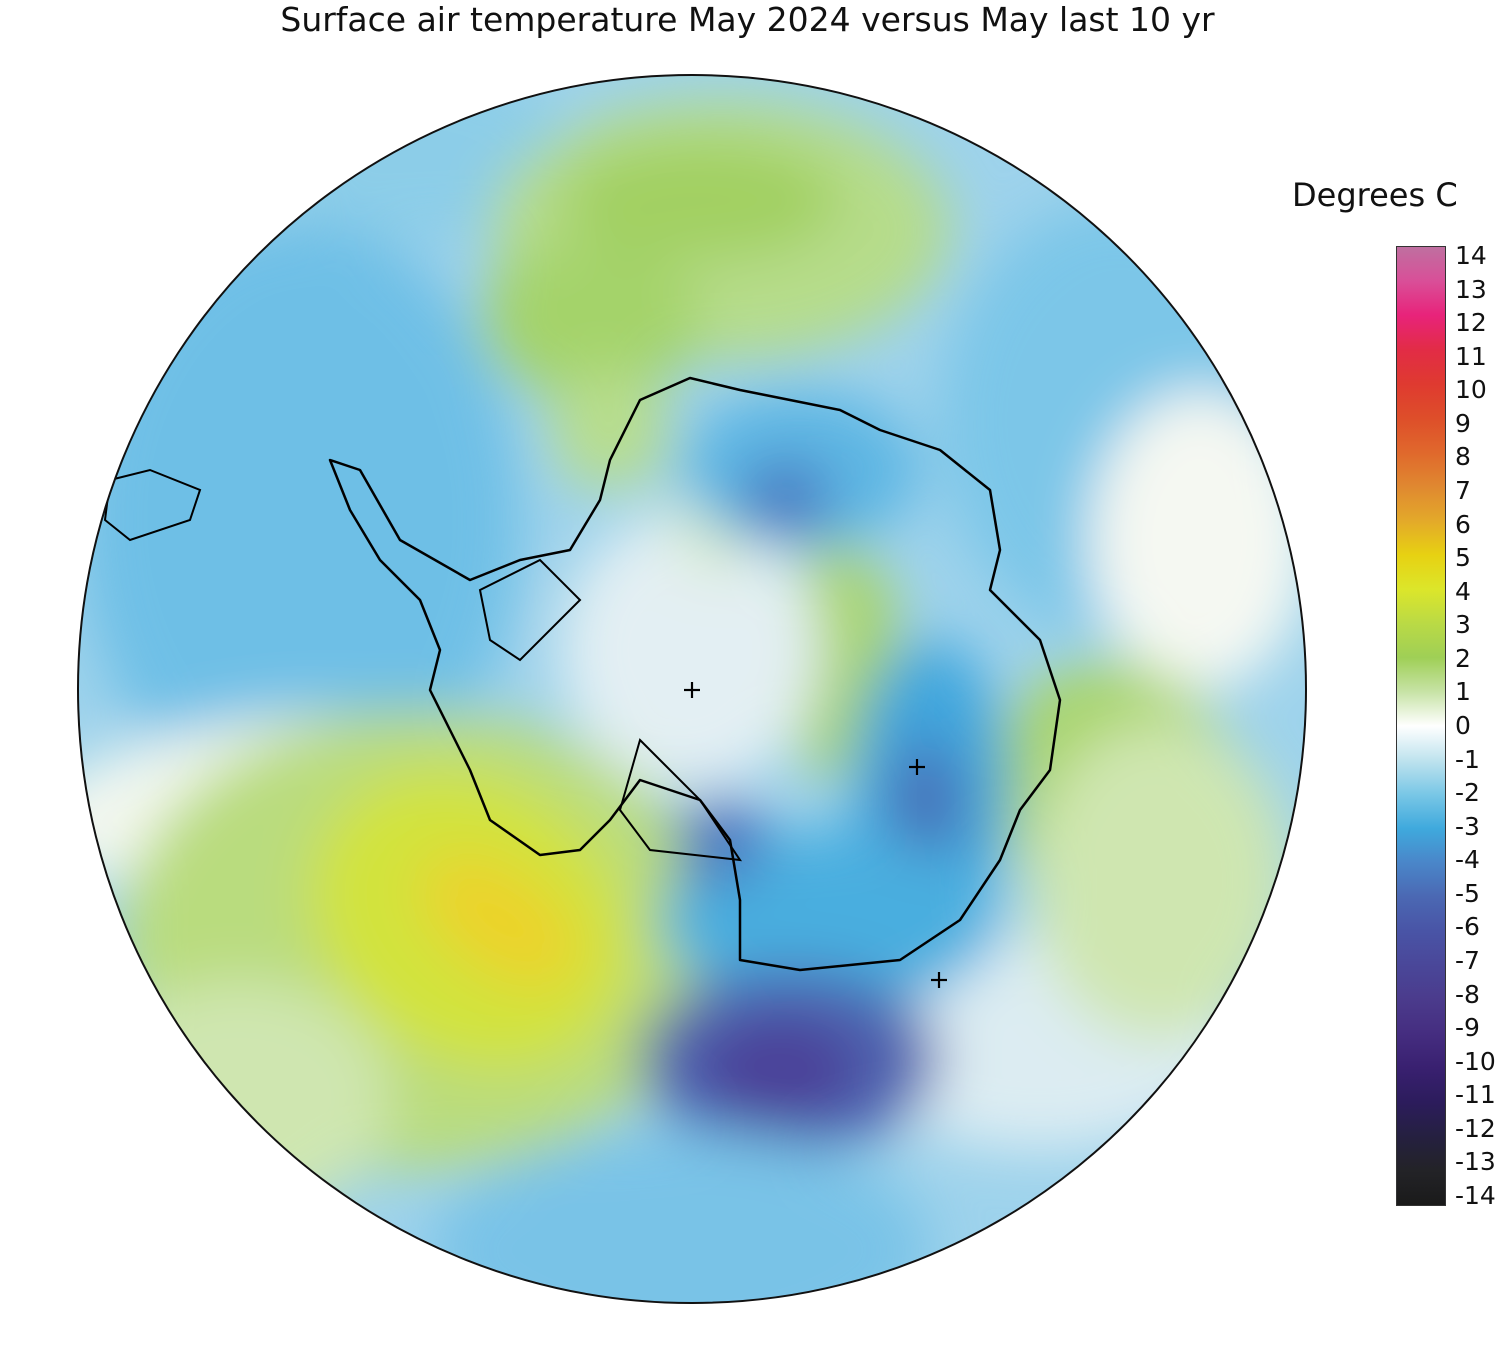  What do you see at coordinates (1467, 1028) in the screenshot?
I see `colorbar-tick-label: -9` at bounding box center [1467, 1028].